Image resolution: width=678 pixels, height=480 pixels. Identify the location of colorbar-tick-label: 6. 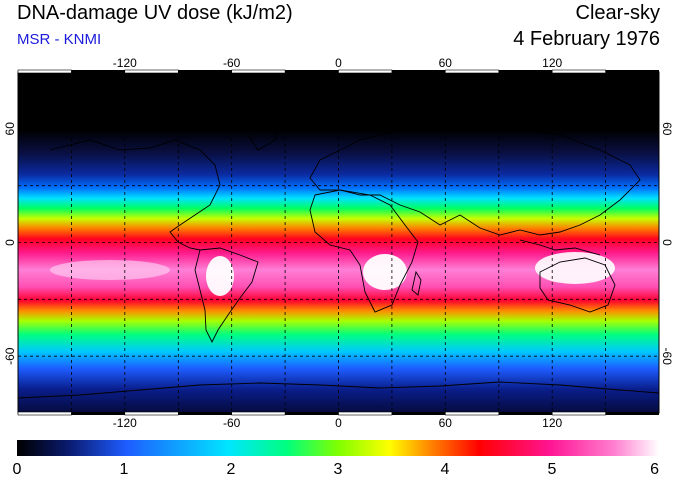
(654, 469).